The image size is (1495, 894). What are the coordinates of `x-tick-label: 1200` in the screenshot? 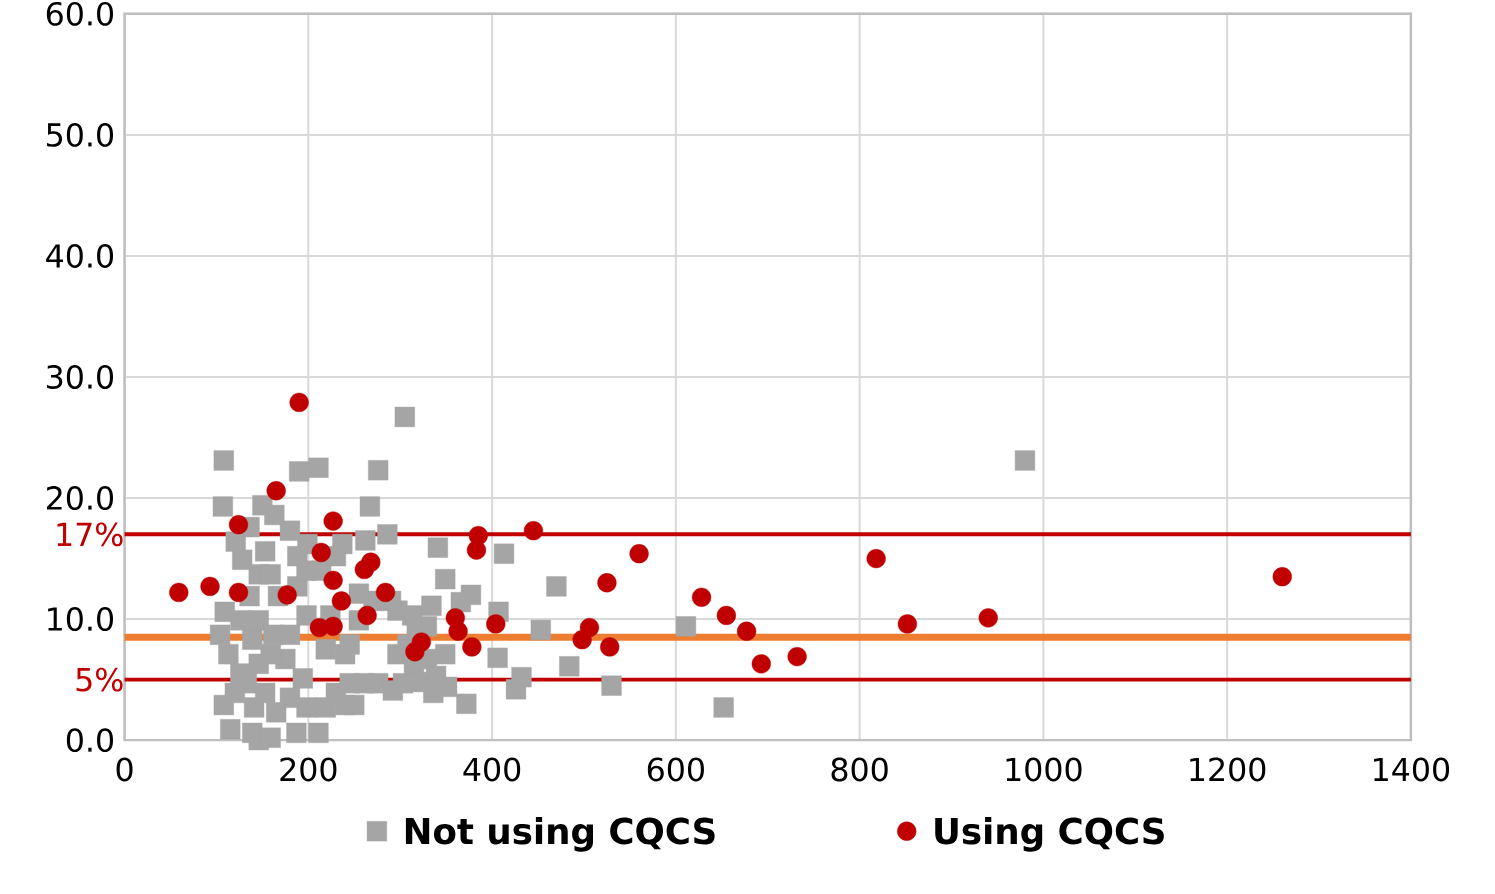 It's located at (1228, 769).